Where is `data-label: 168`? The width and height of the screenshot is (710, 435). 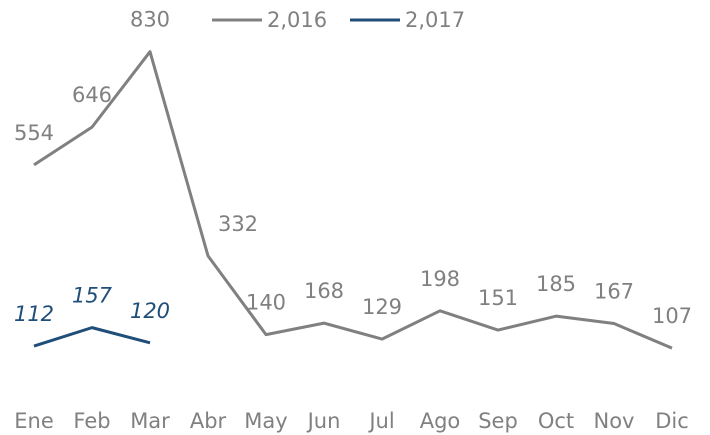 data-label: 168 is located at coordinates (324, 291).